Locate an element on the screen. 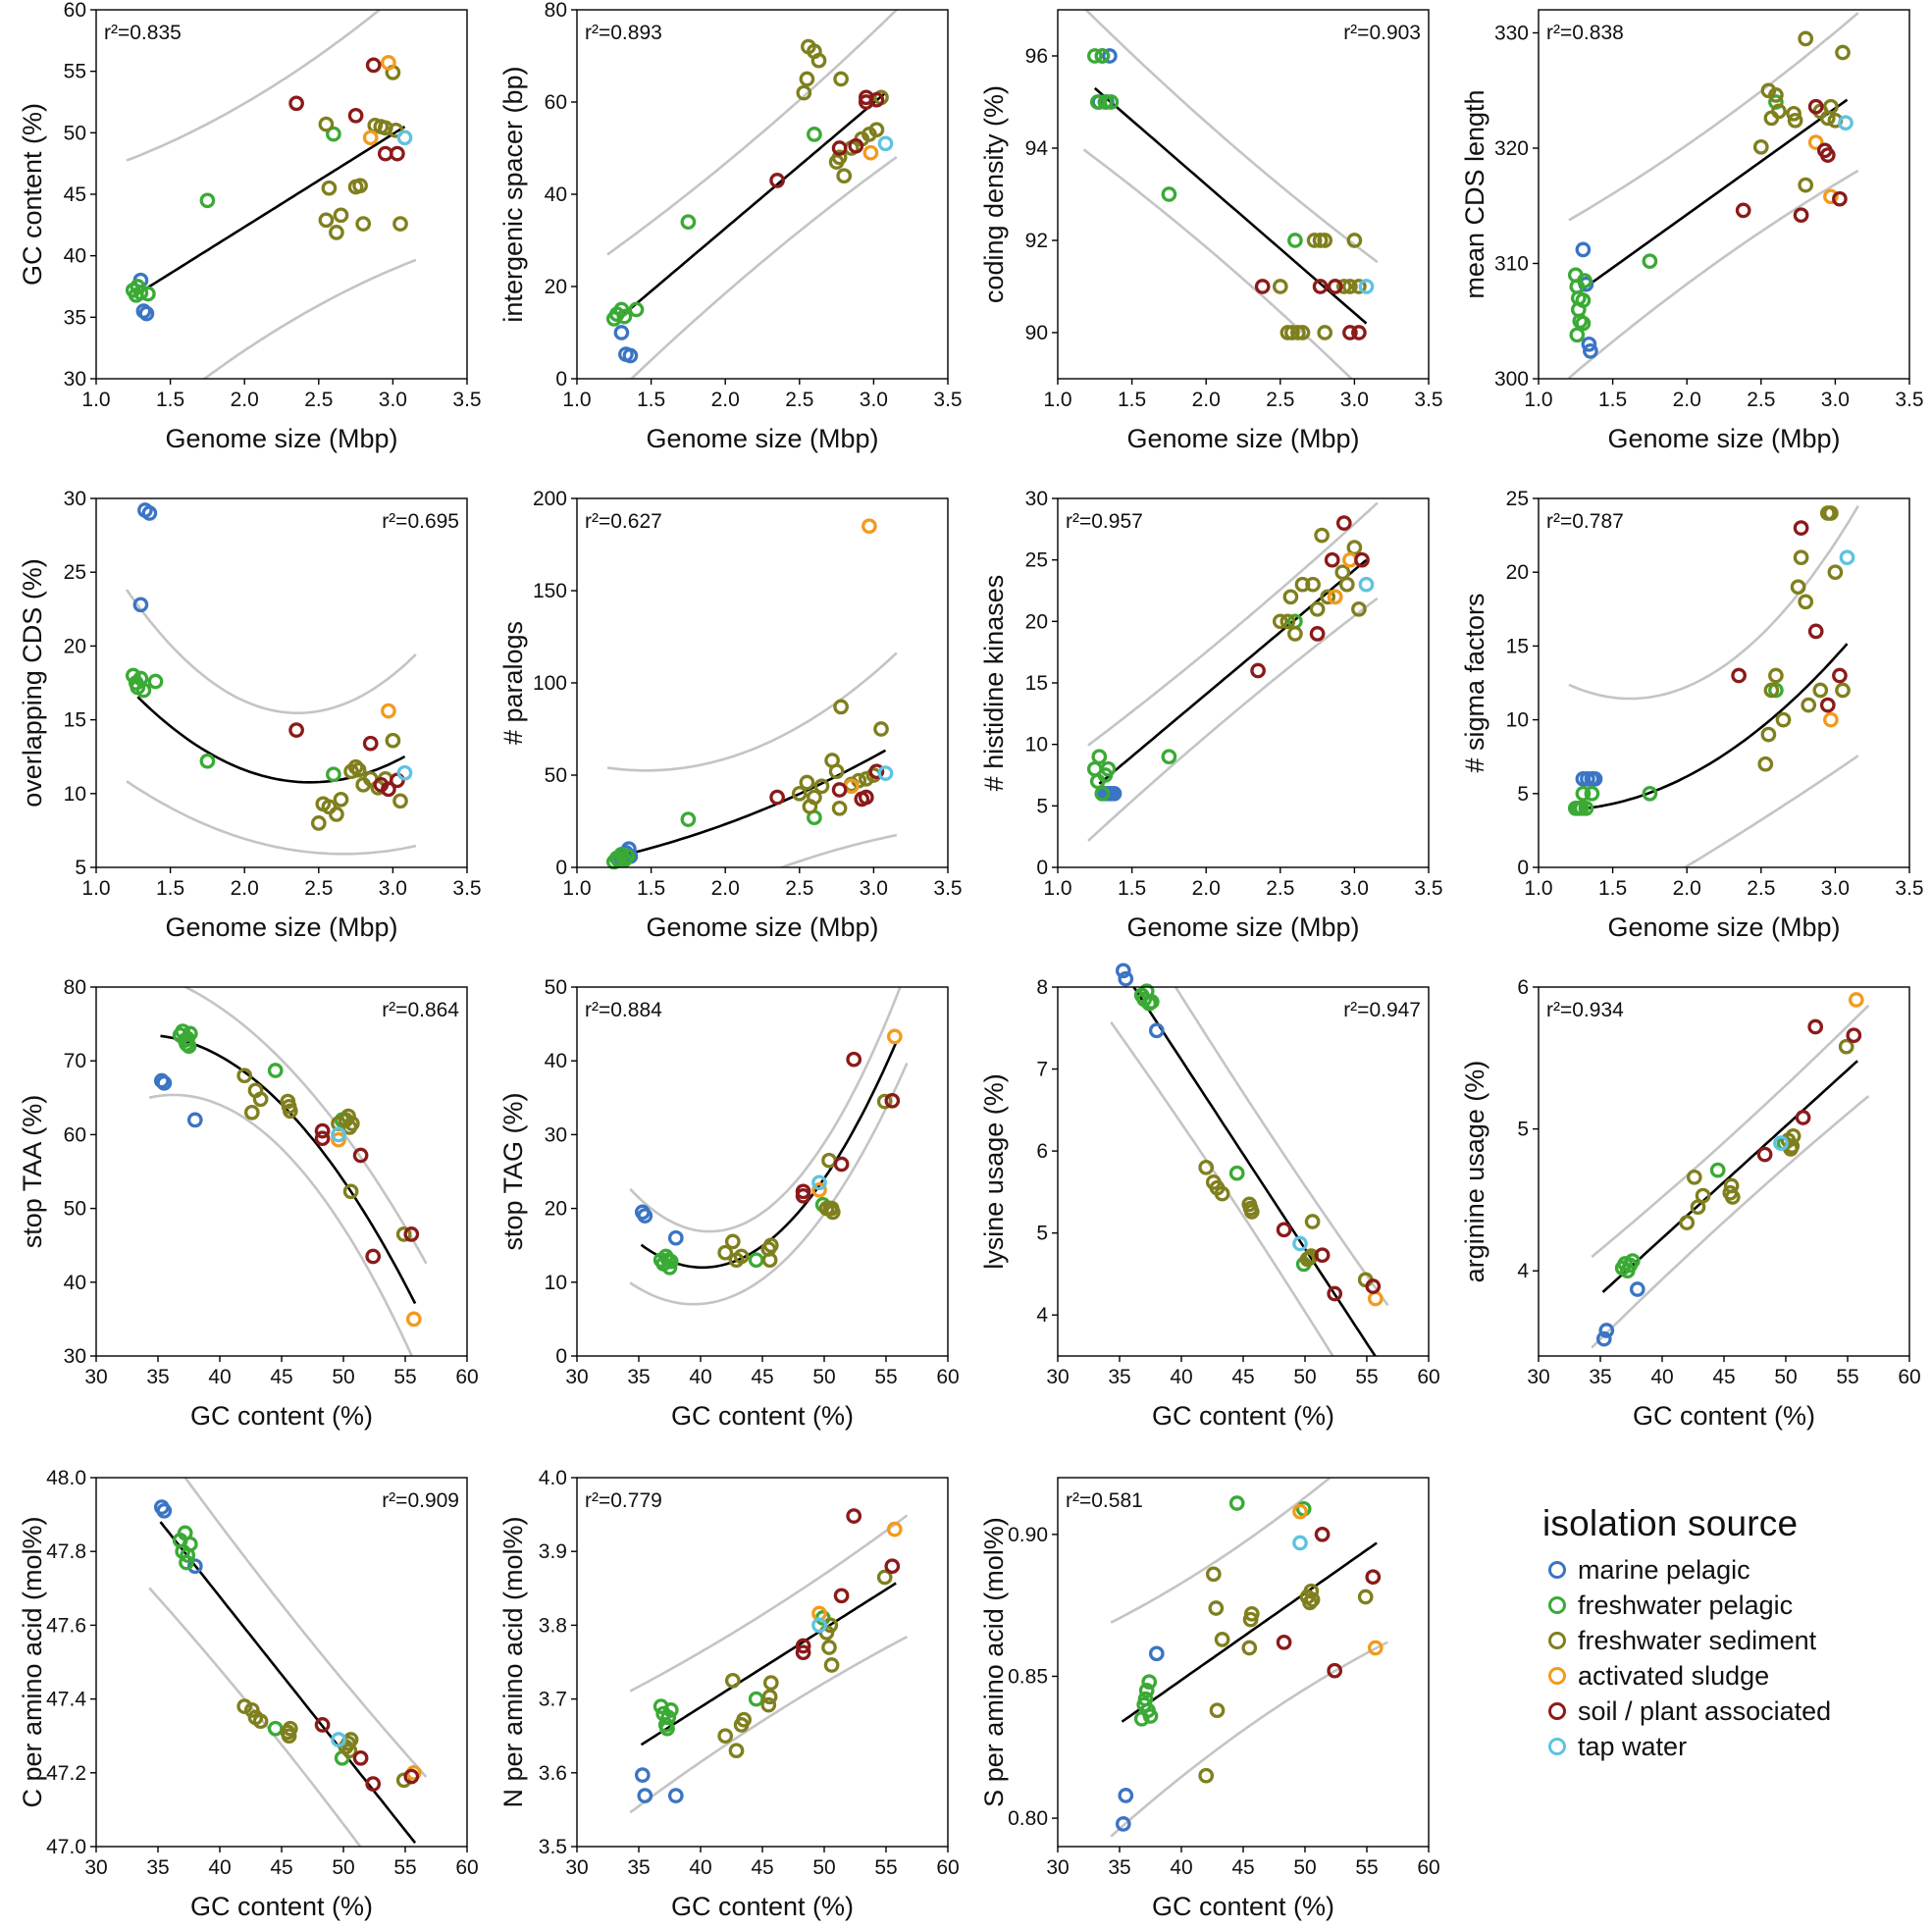  legend-label: activated sludge is located at coordinates (1674, 1675).